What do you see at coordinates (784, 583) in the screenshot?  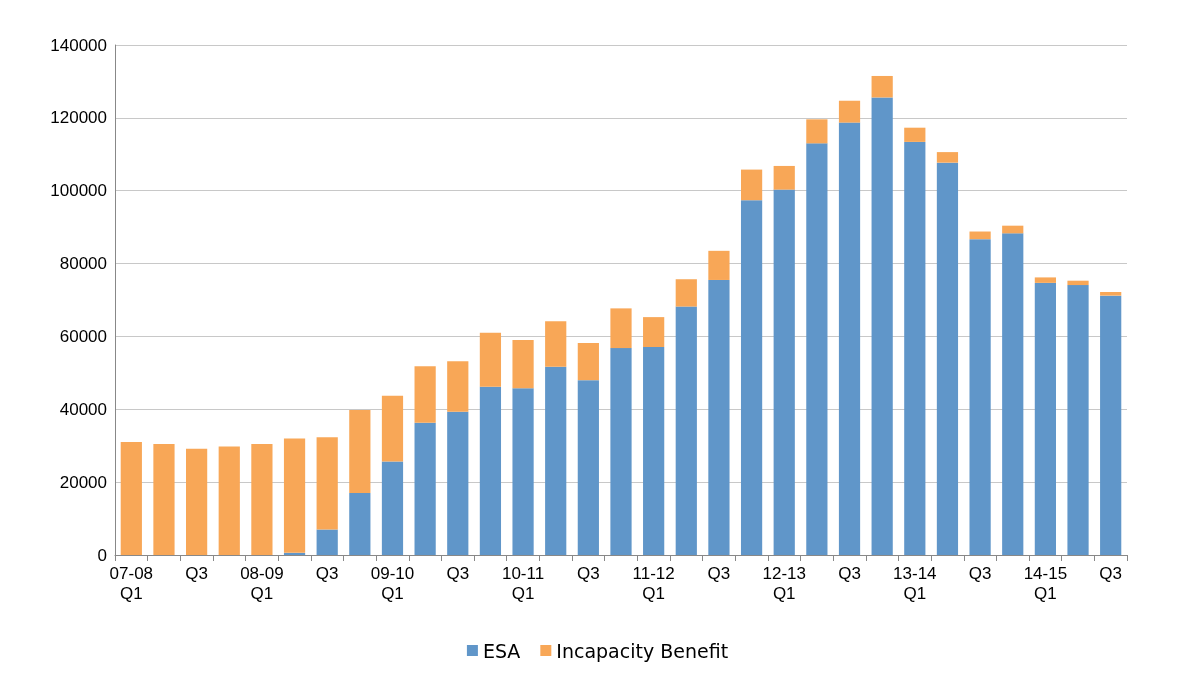 I see `x-tick-label: 12-13 Q1` at bounding box center [784, 583].